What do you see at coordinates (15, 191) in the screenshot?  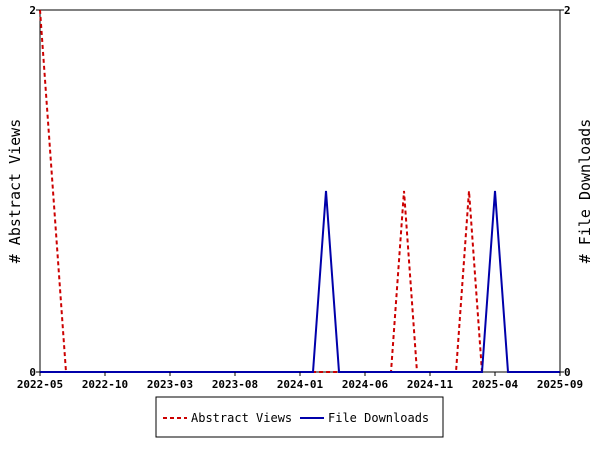 I see `y-axis-left-title: # Abstract Views` at bounding box center [15, 191].